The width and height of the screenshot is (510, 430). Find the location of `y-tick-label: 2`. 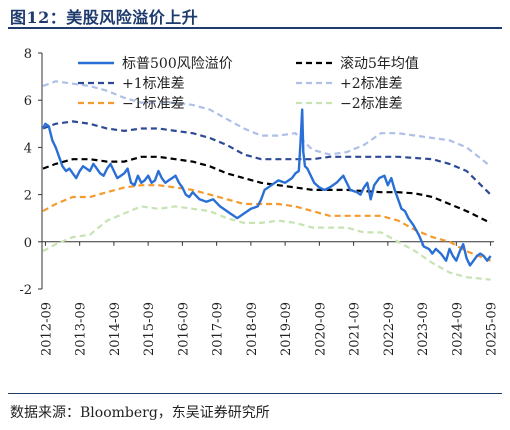

y-tick-label: 2 is located at coordinates (28, 196).